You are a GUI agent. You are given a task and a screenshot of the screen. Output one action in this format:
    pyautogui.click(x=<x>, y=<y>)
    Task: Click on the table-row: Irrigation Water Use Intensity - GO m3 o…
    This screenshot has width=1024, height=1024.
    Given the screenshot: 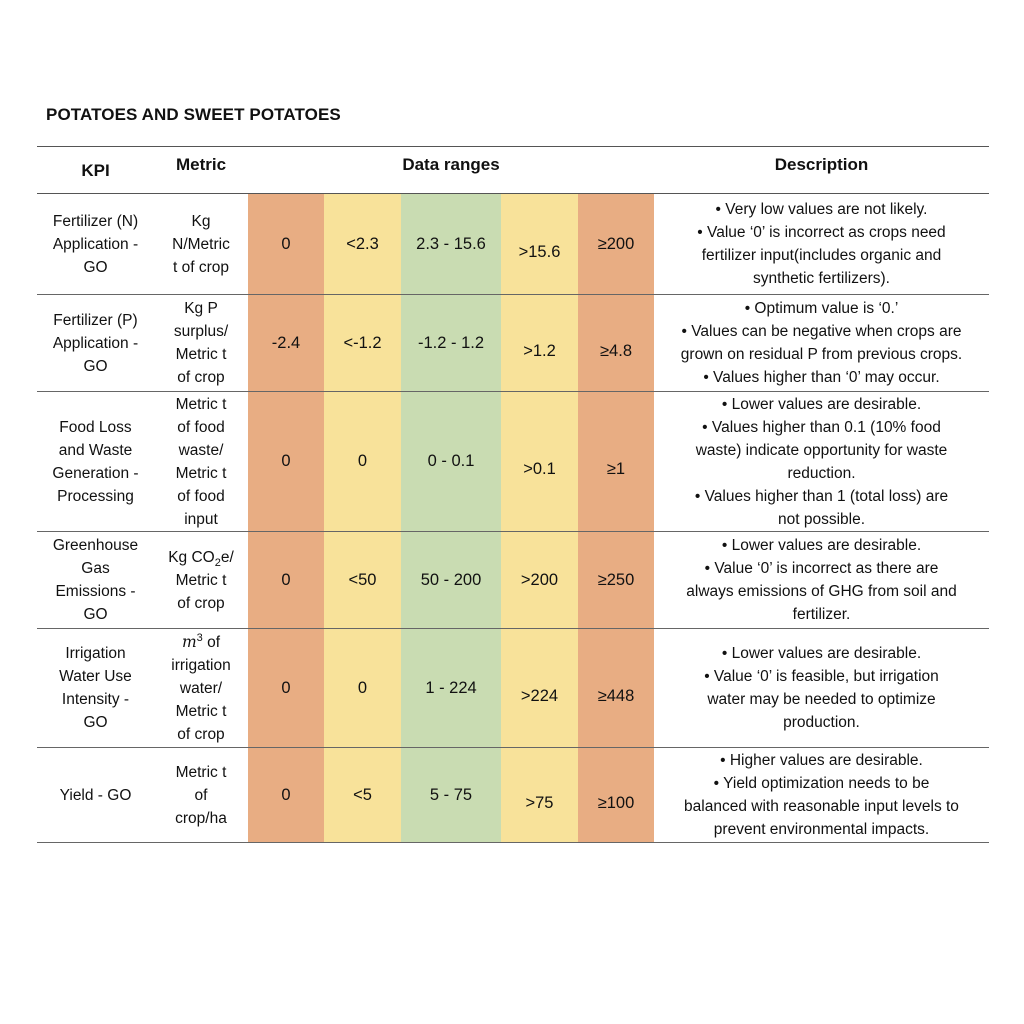 What is the action you would take?
    pyautogui.click(x=513, y=688)
    